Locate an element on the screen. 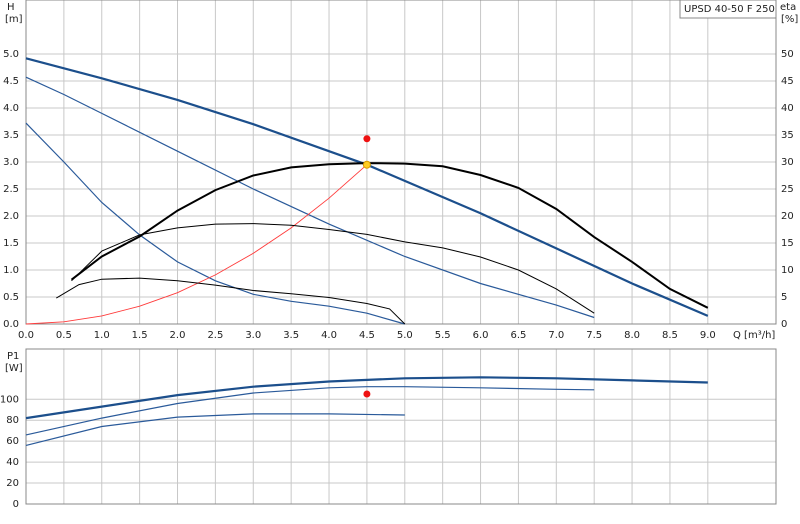 The height and width of the screenshot is (524, 800). y-tick-label: 0.0 is located at coordinates (11, 324).